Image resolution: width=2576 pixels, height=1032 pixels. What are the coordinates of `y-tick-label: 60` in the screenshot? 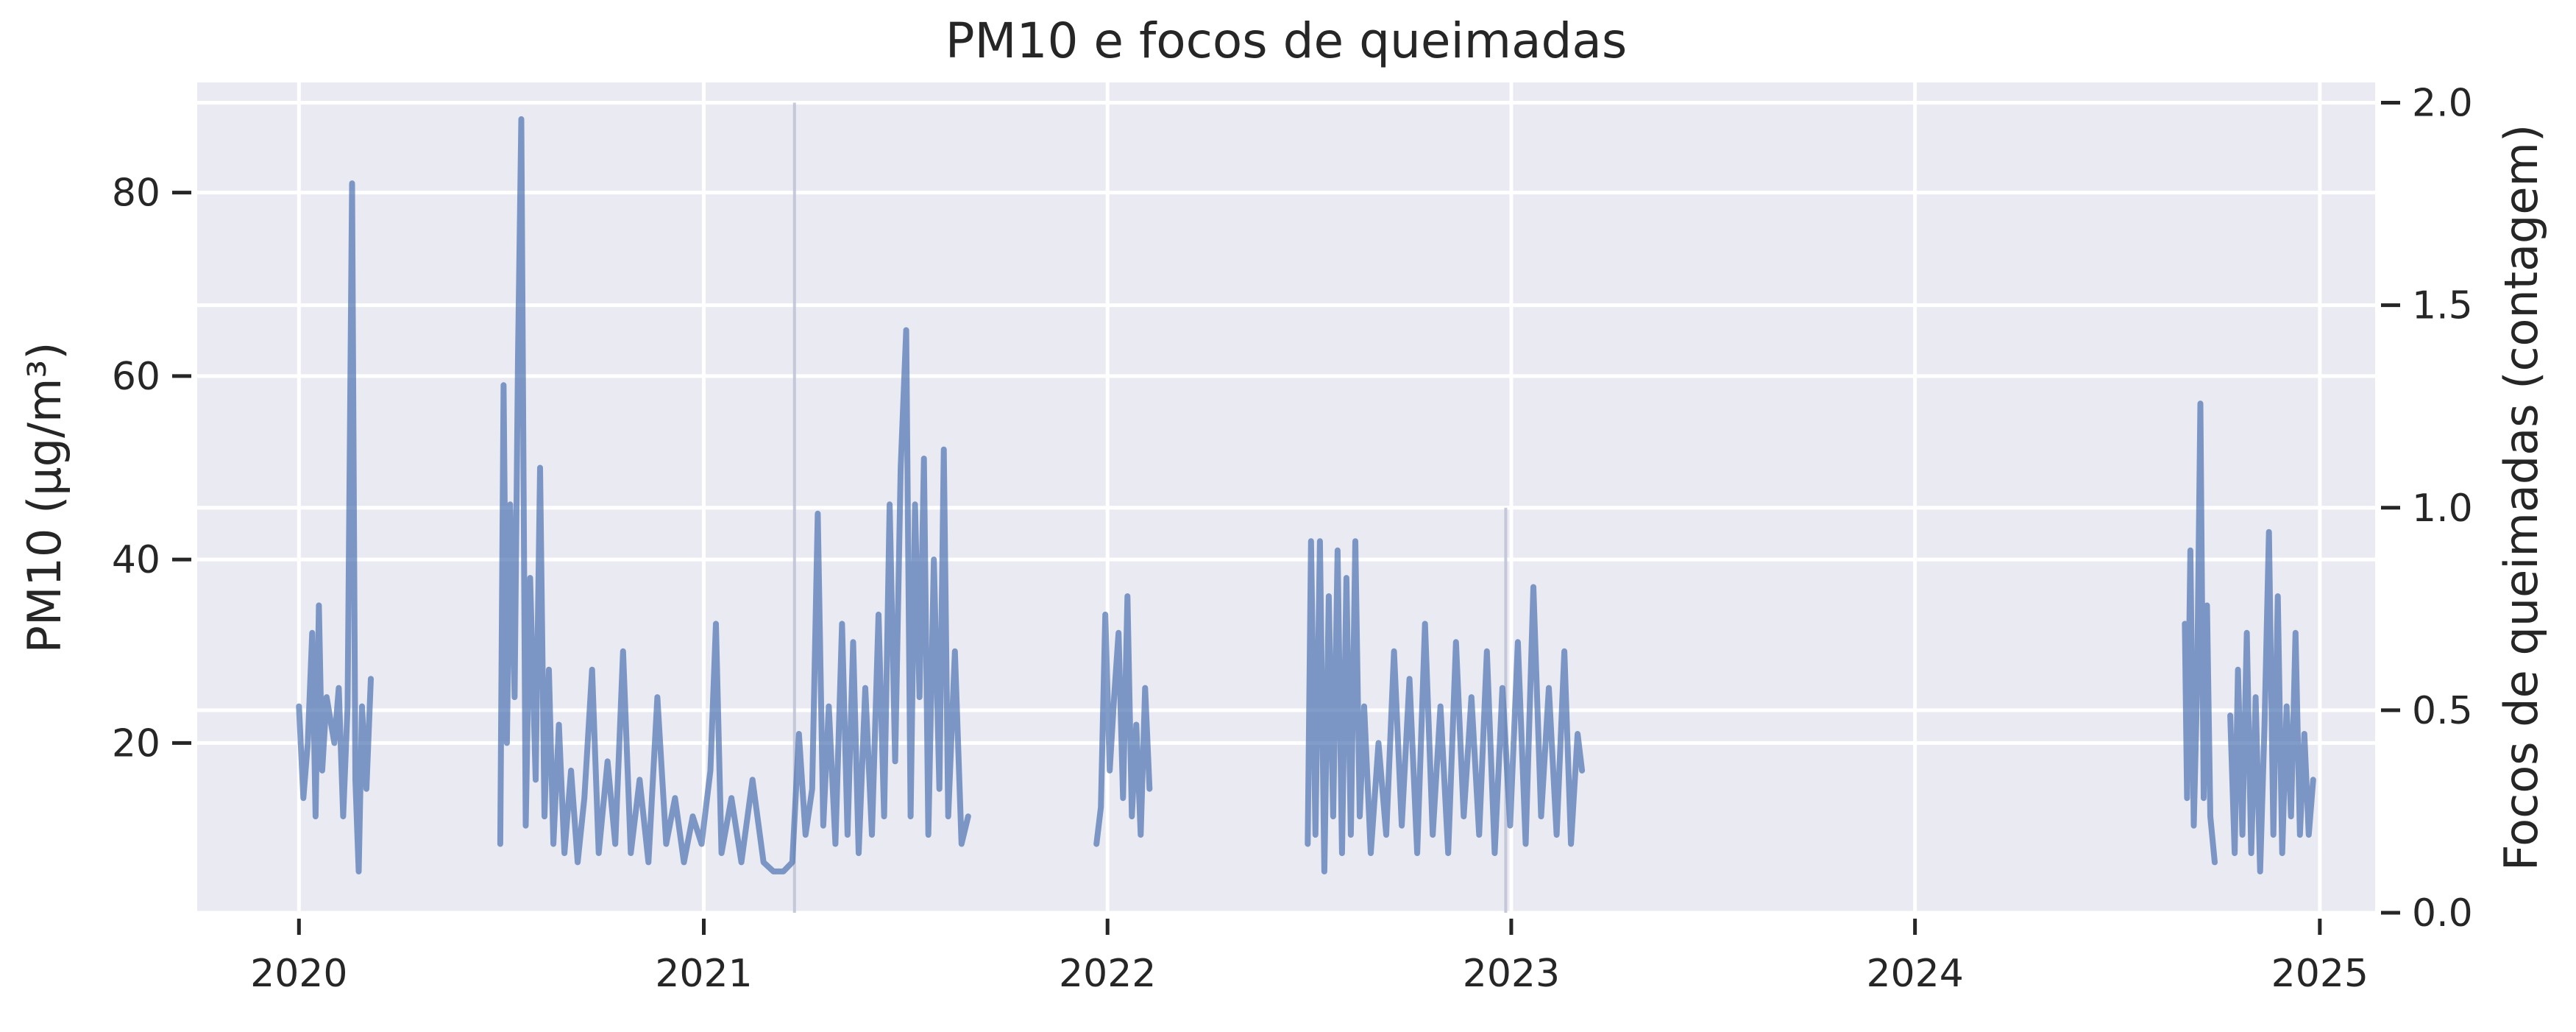 It's located at (136, 377).